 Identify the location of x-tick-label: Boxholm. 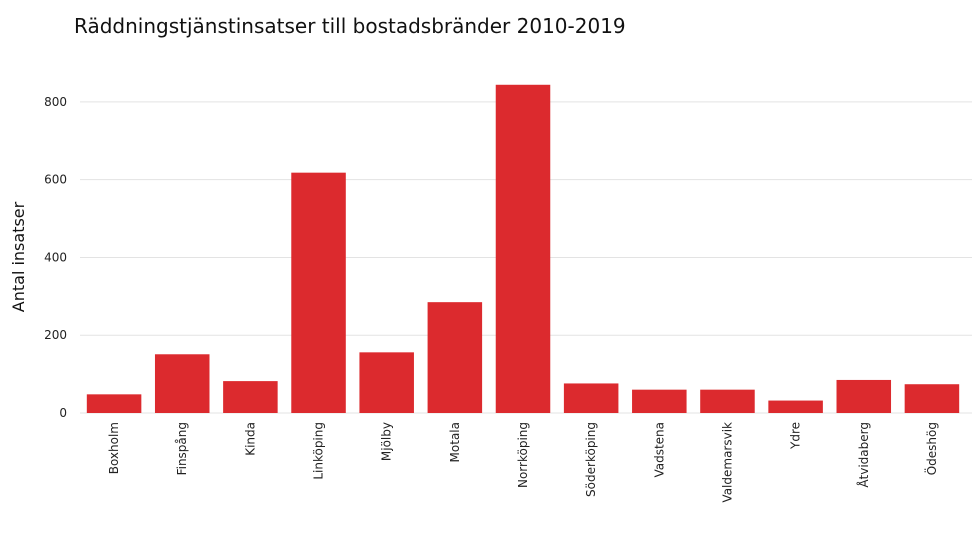
(114, 448).